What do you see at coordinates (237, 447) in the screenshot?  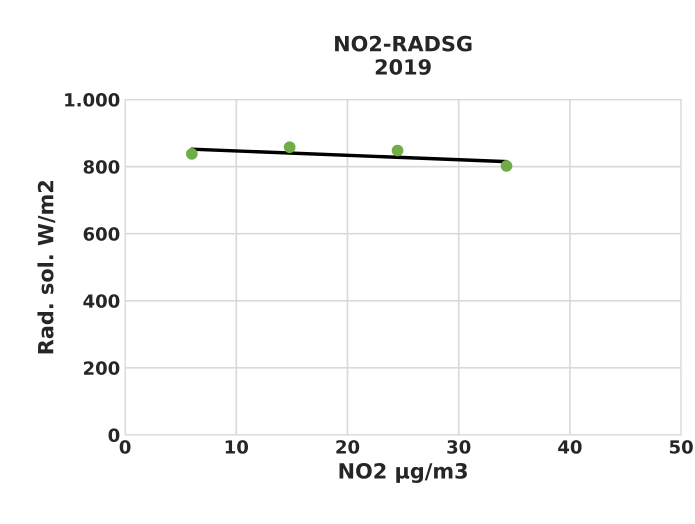 I see `x-tick-label: 10` at bounding box center [237, 447].